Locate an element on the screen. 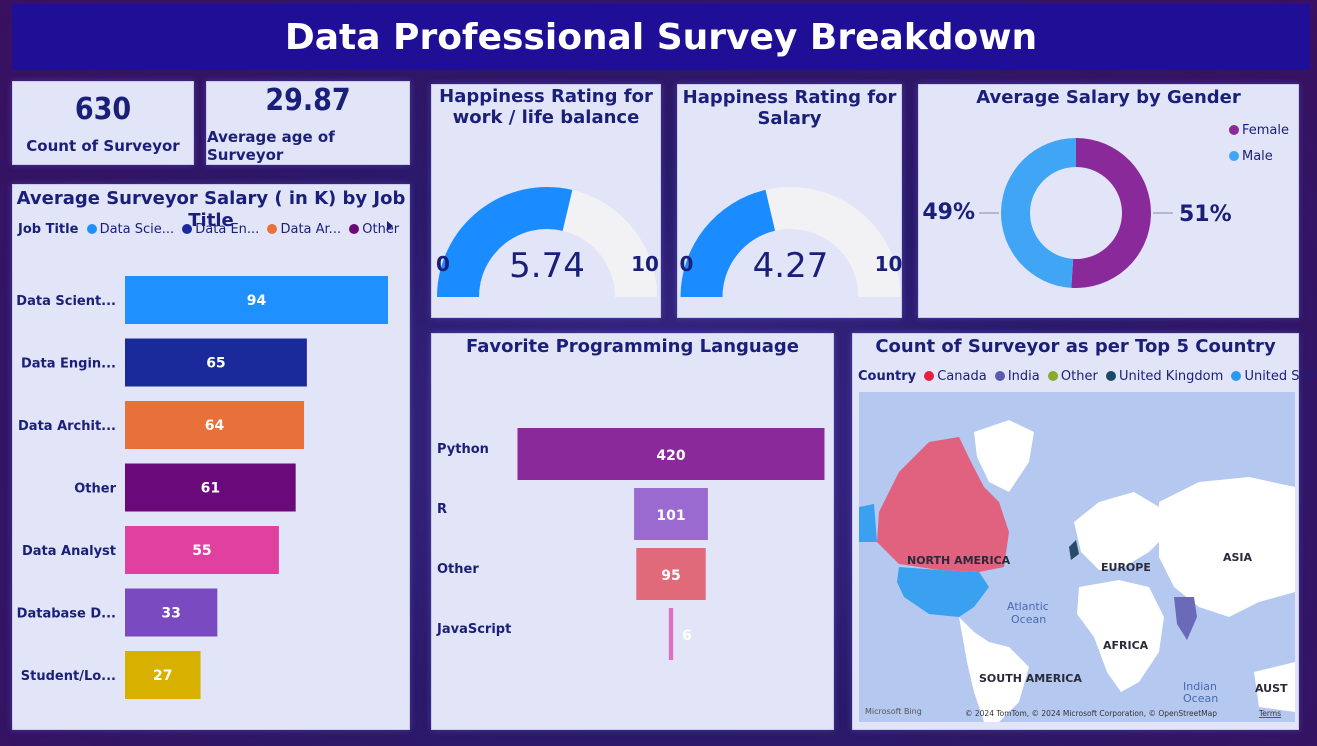  legend-item-female: Female is located at coordinates (1259, 131).